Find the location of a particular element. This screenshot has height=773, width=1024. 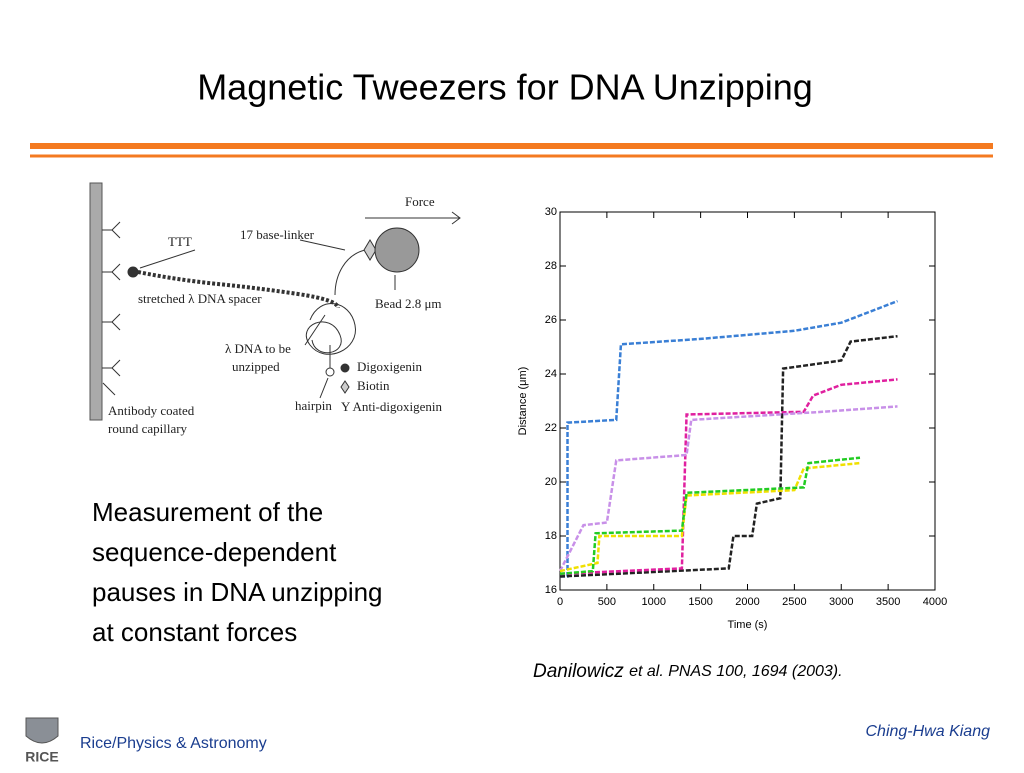

y-tick-label: 26 is located at coordinates (551, 320).